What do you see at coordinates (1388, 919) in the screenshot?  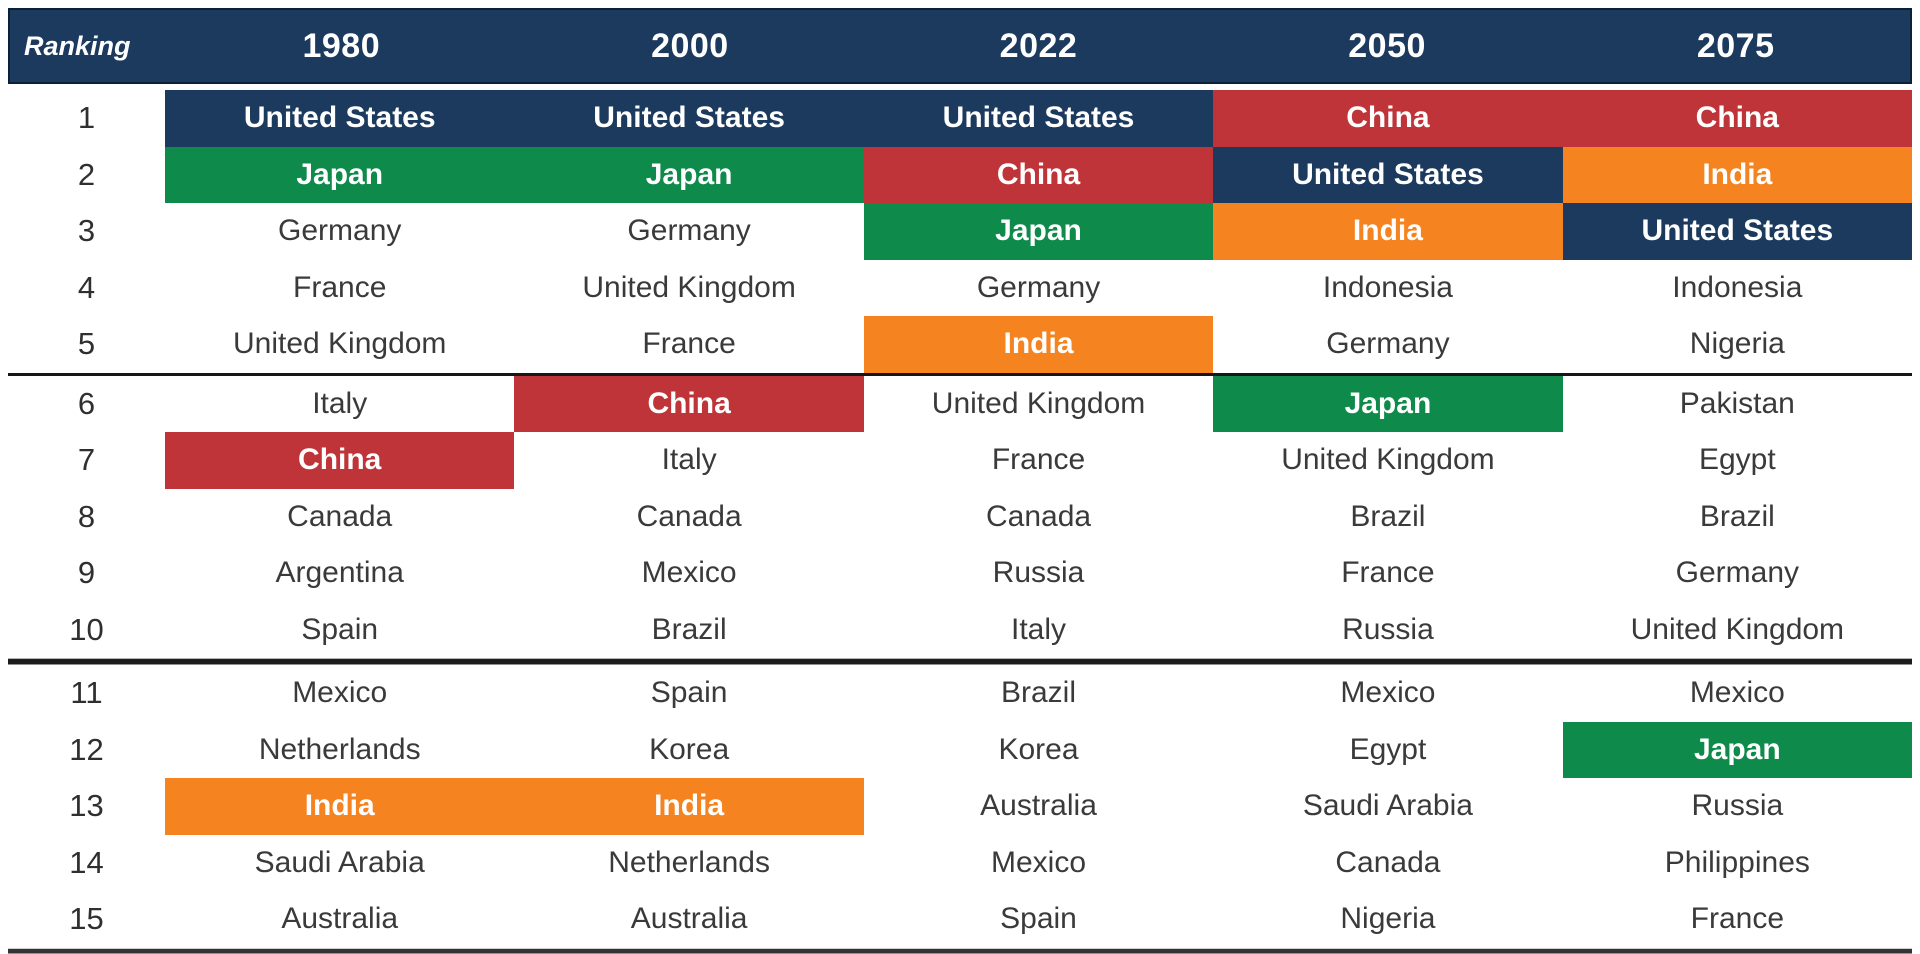 I see `country-cell-2050-rank-15: Nigeria` at bounding box center [1388, 919].